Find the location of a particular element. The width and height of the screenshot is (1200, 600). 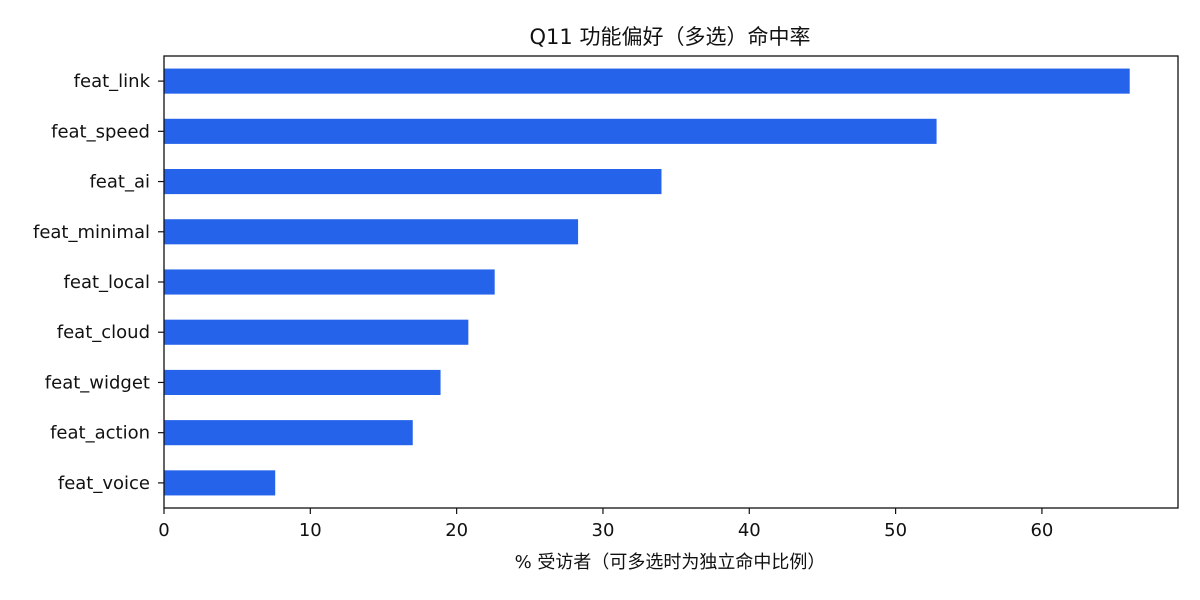

bar-feat-ai is located at coordinates (413, 182).